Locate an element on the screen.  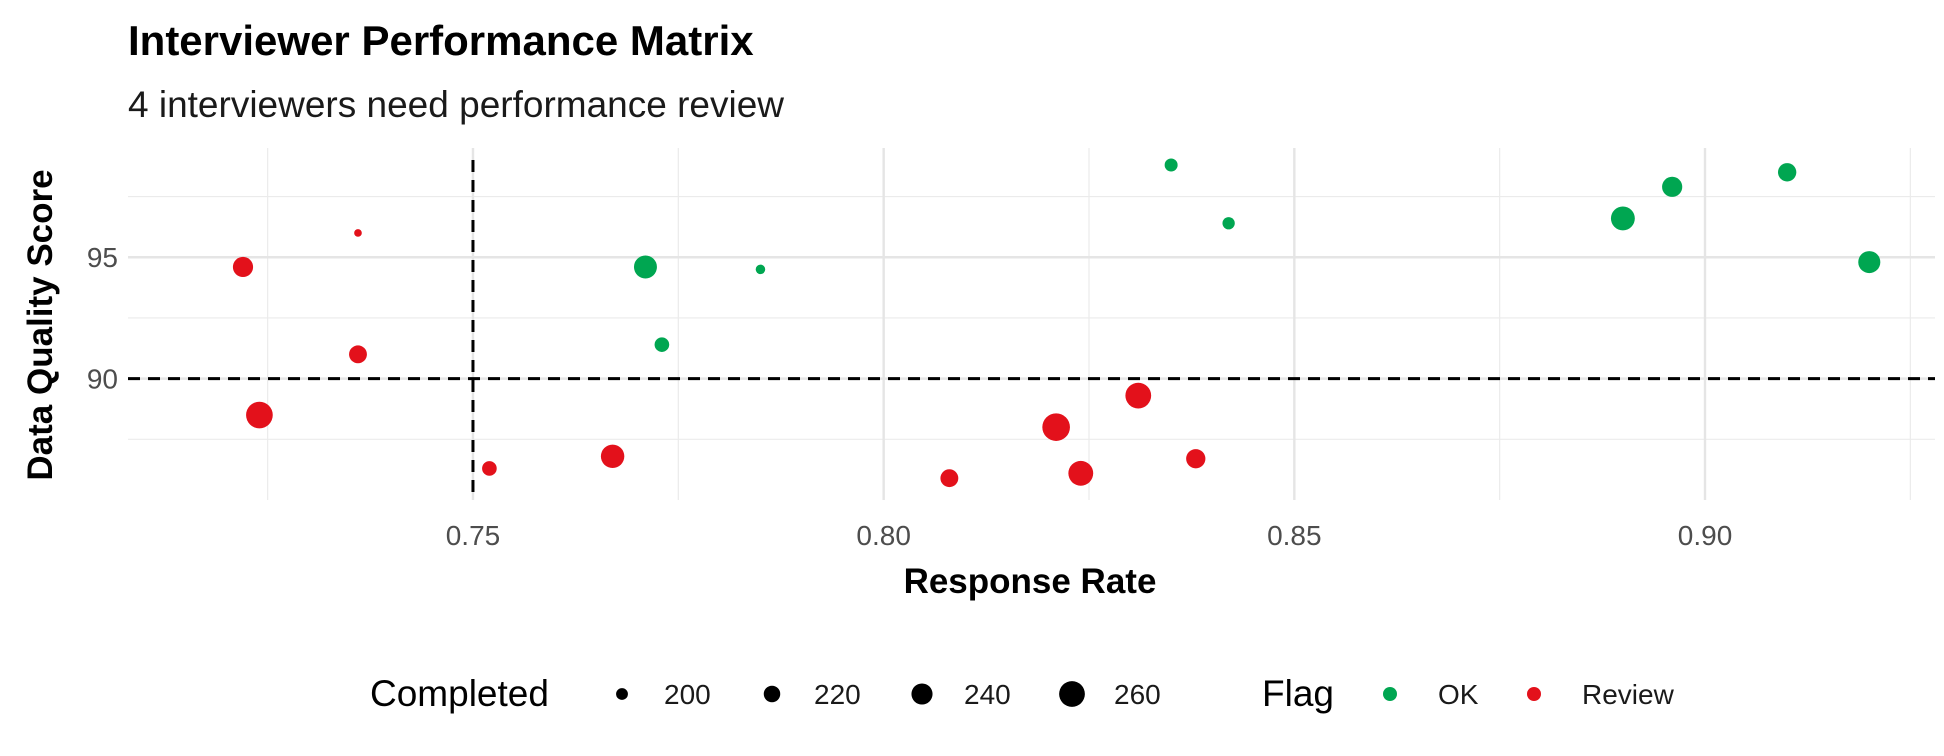
x-axis-title: Response Rate is located at coordinates (1030, 581).